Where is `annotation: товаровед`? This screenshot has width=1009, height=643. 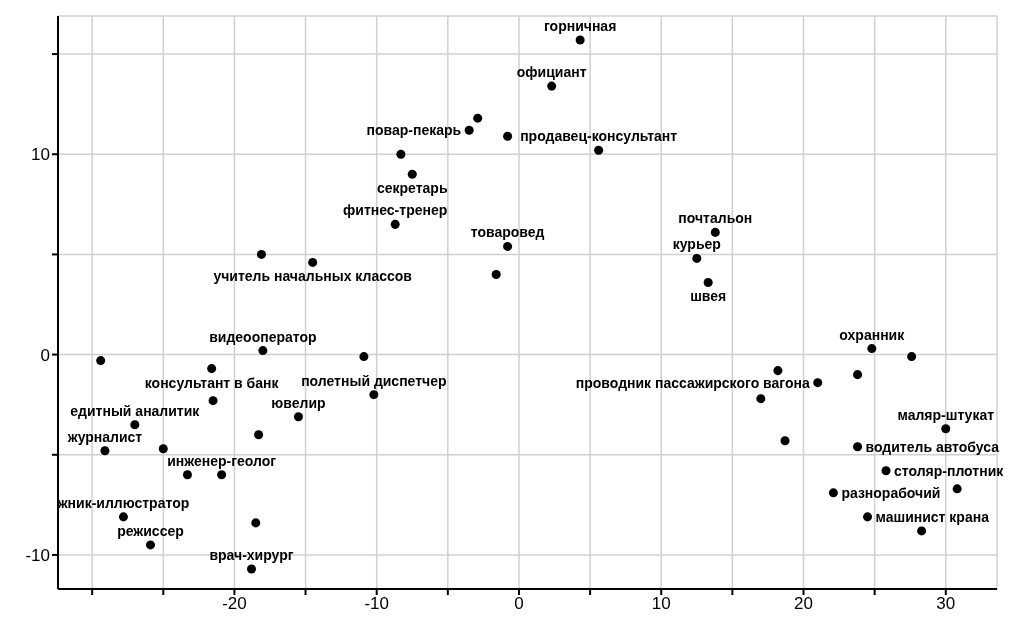
annotation: товаровед is located at coordinates (507, 232).